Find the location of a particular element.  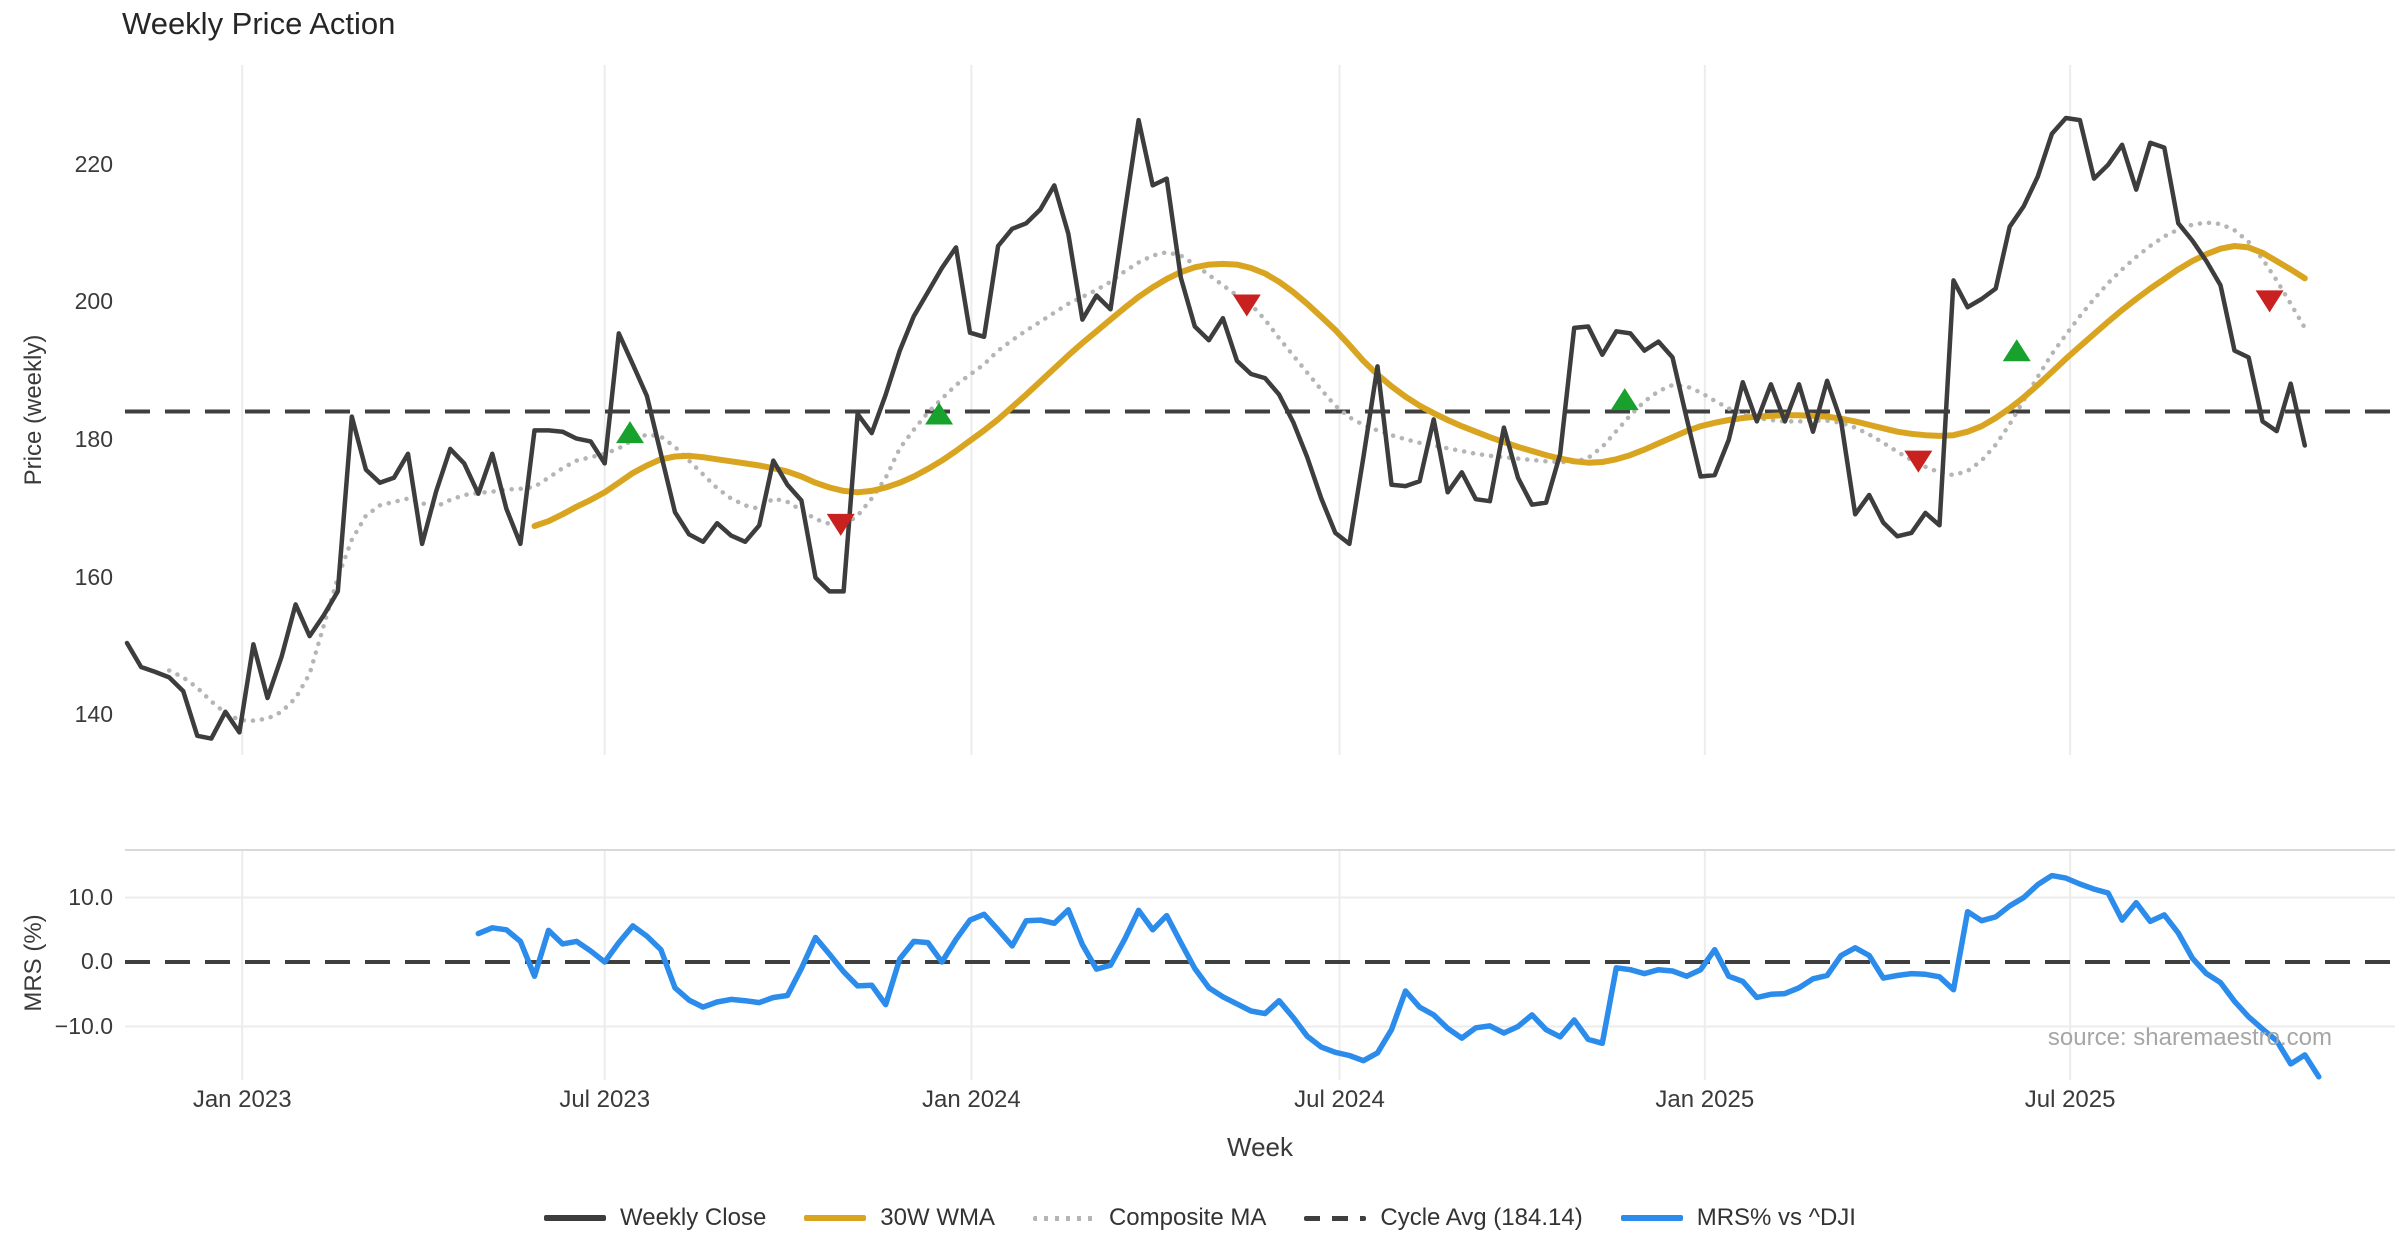

price-tick-label: 200 is located at coordinates (93, 301).